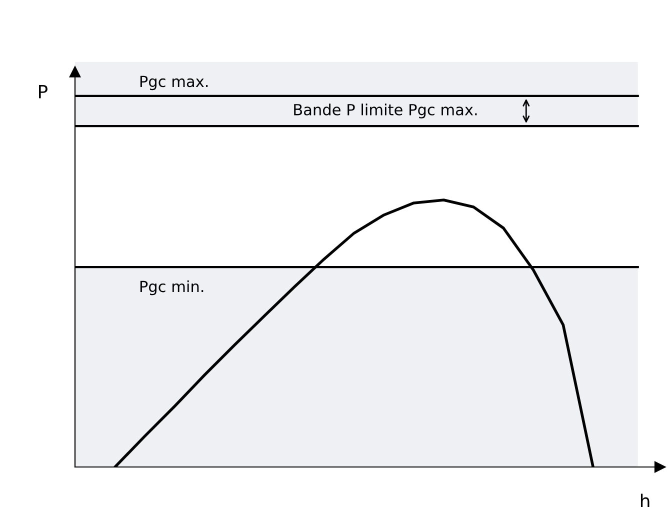  What do you see at coordinates (385, 111) in the screenshot?
I see `band-label: Bande P limite Pgc max.` at bounding box center [385, 111].